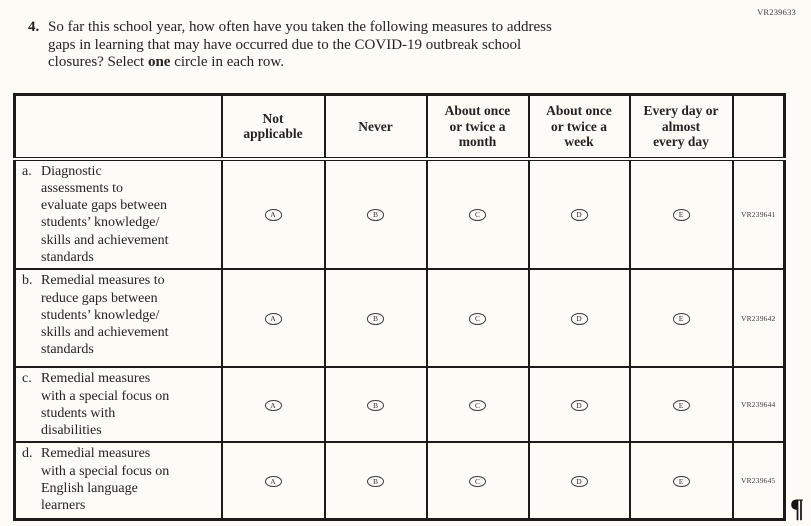 This screenshot has width=811, height=526. What do you see at coordinates (375, 127) in the screenshot?
I see `column-header-never: Never` at bounding box center [375, 127].